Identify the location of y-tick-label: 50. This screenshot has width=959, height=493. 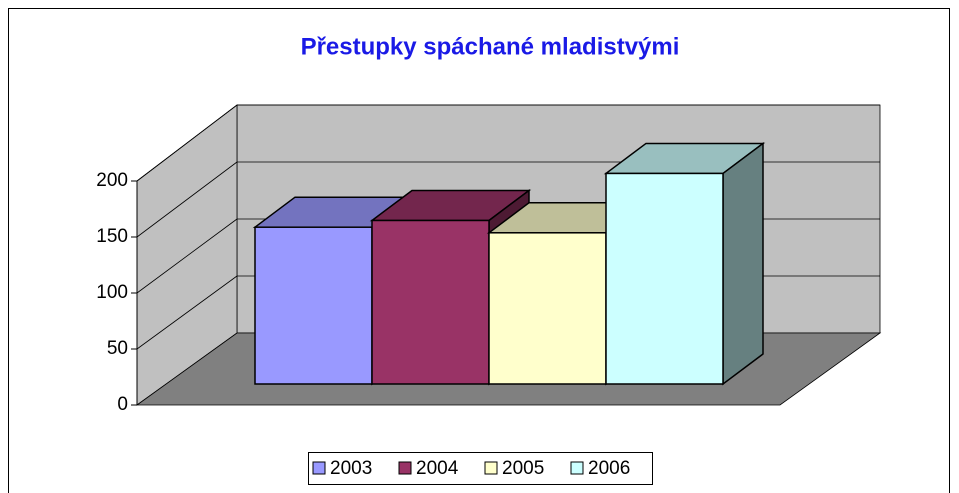
(117, 348).